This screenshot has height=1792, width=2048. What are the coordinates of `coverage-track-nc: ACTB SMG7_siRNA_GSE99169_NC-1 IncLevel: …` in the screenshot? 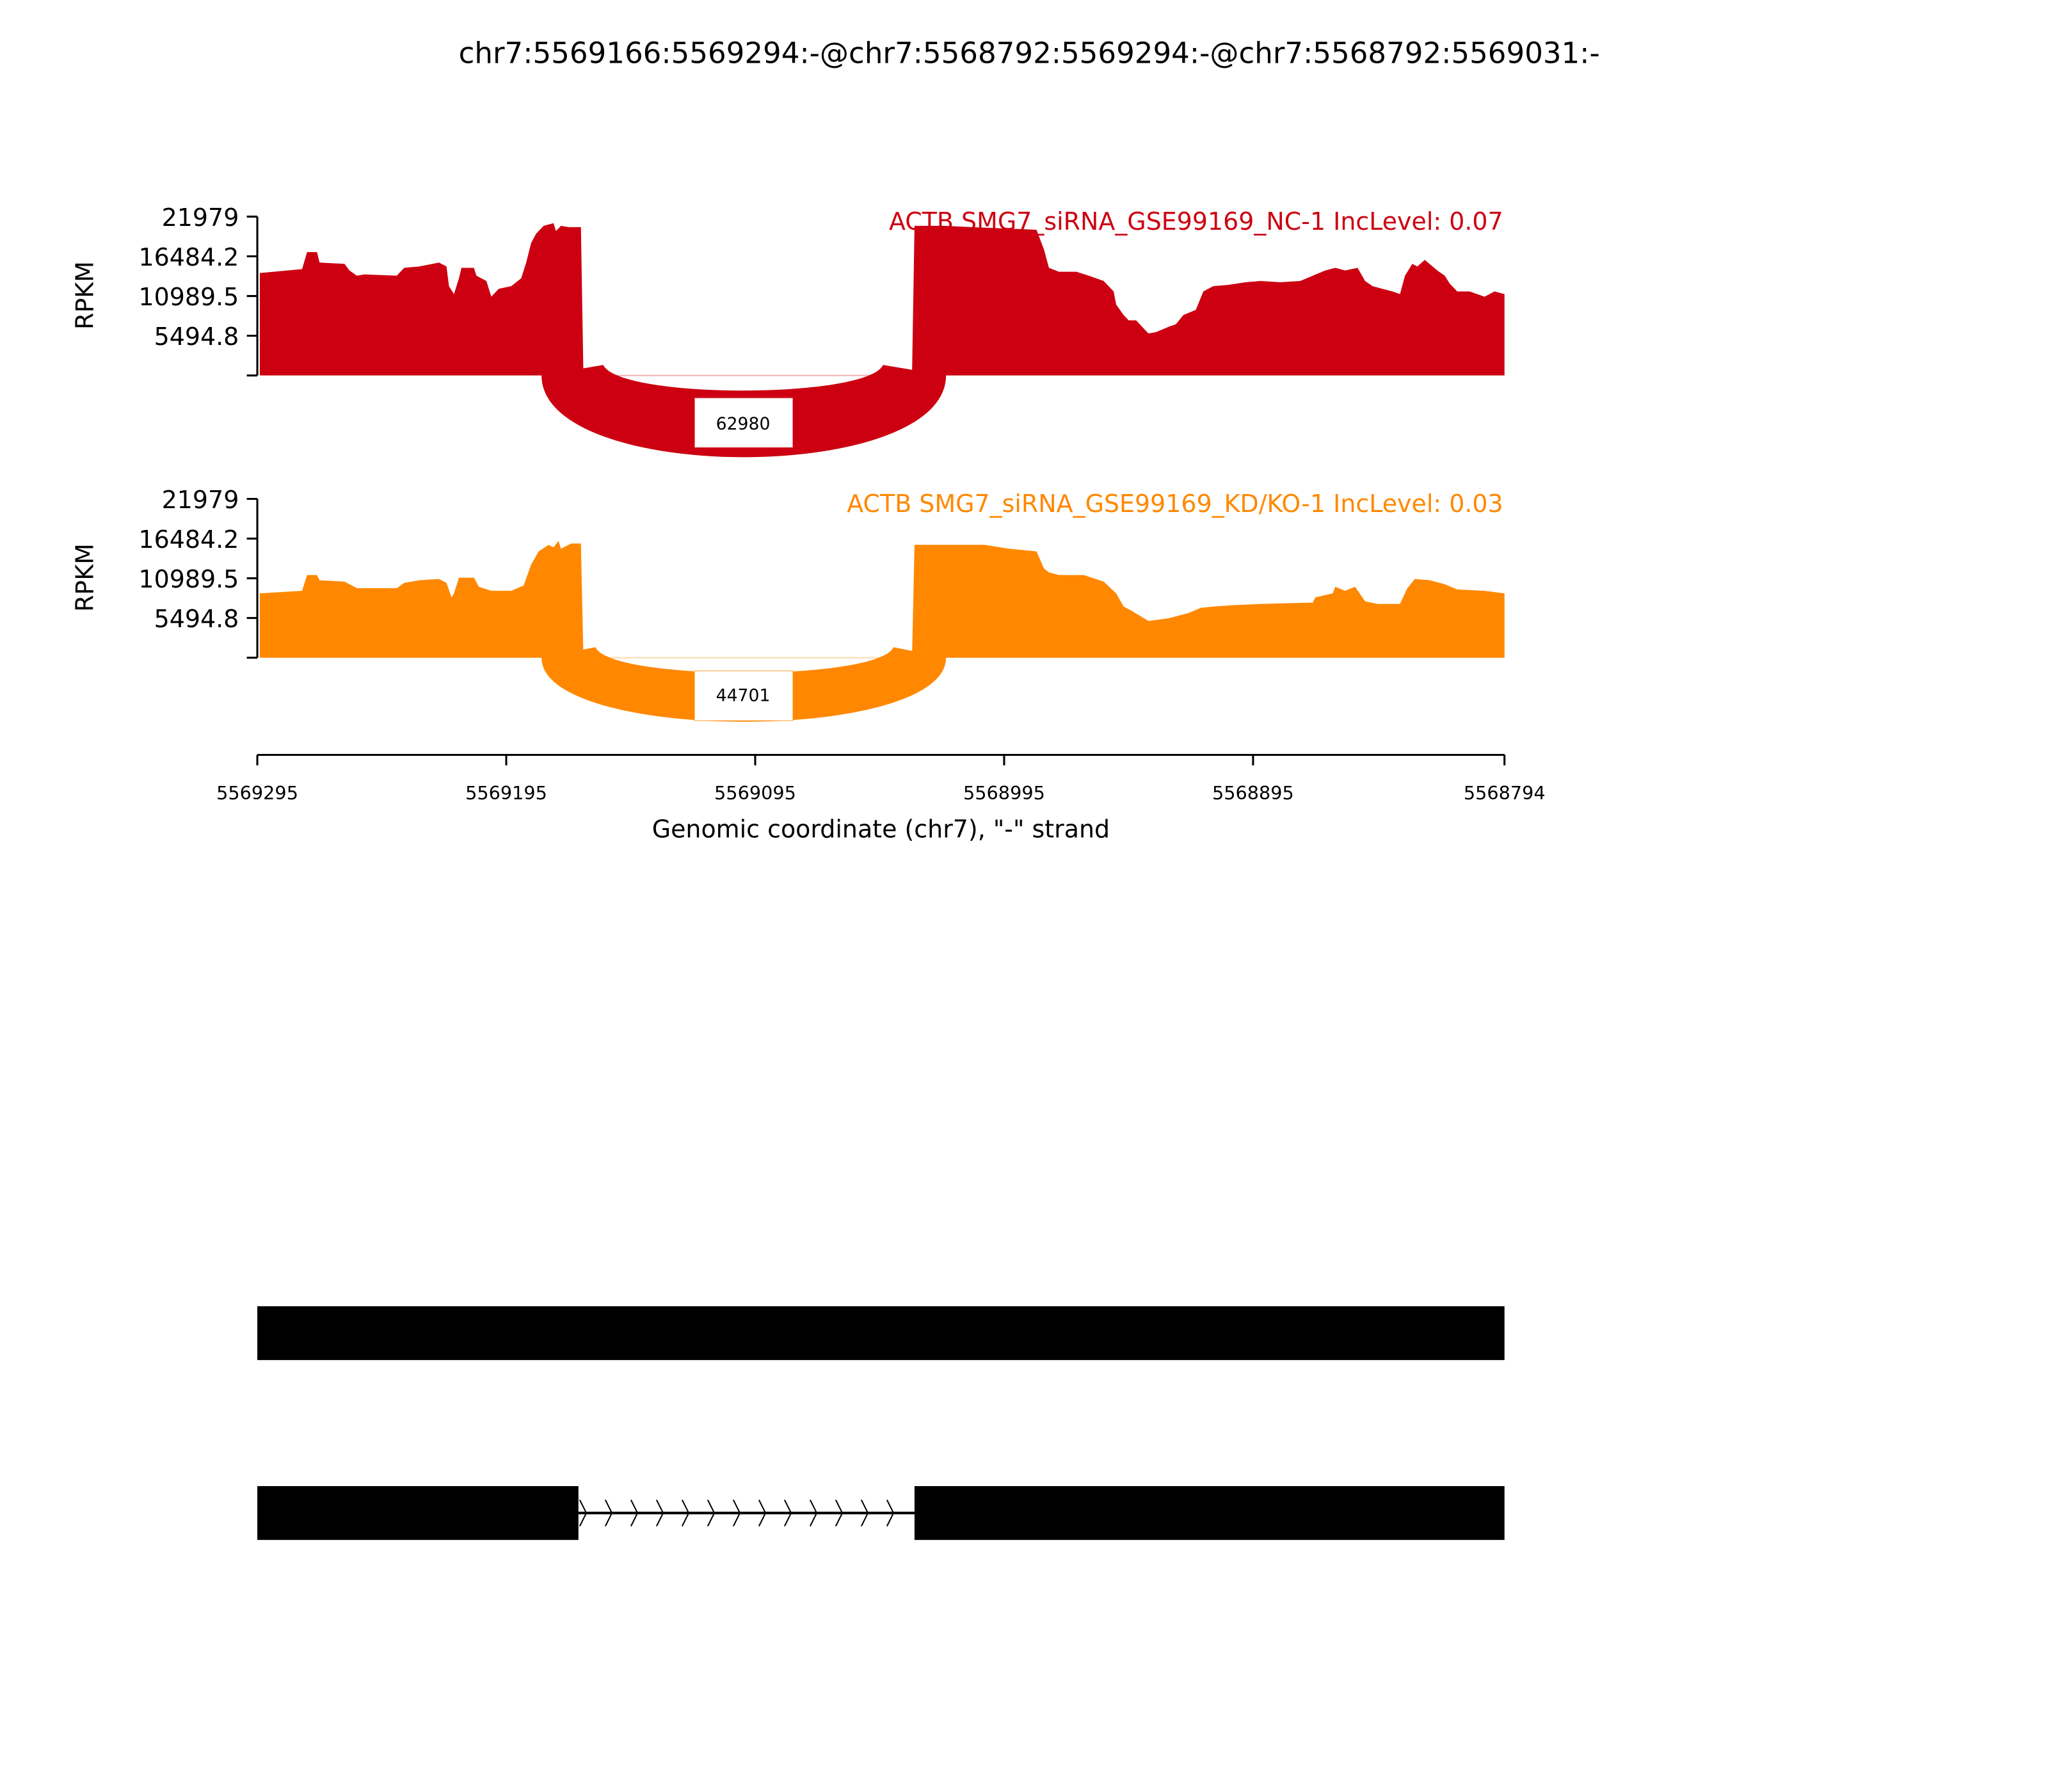 It's located at (788, 331).